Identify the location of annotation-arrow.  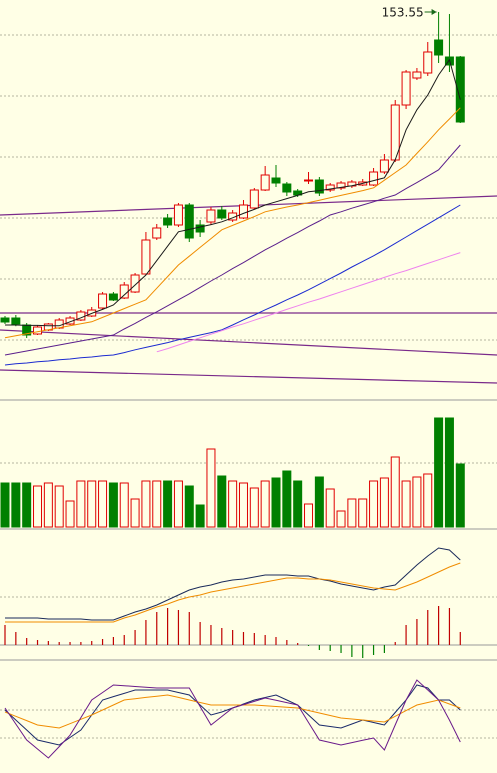
(434, 12).